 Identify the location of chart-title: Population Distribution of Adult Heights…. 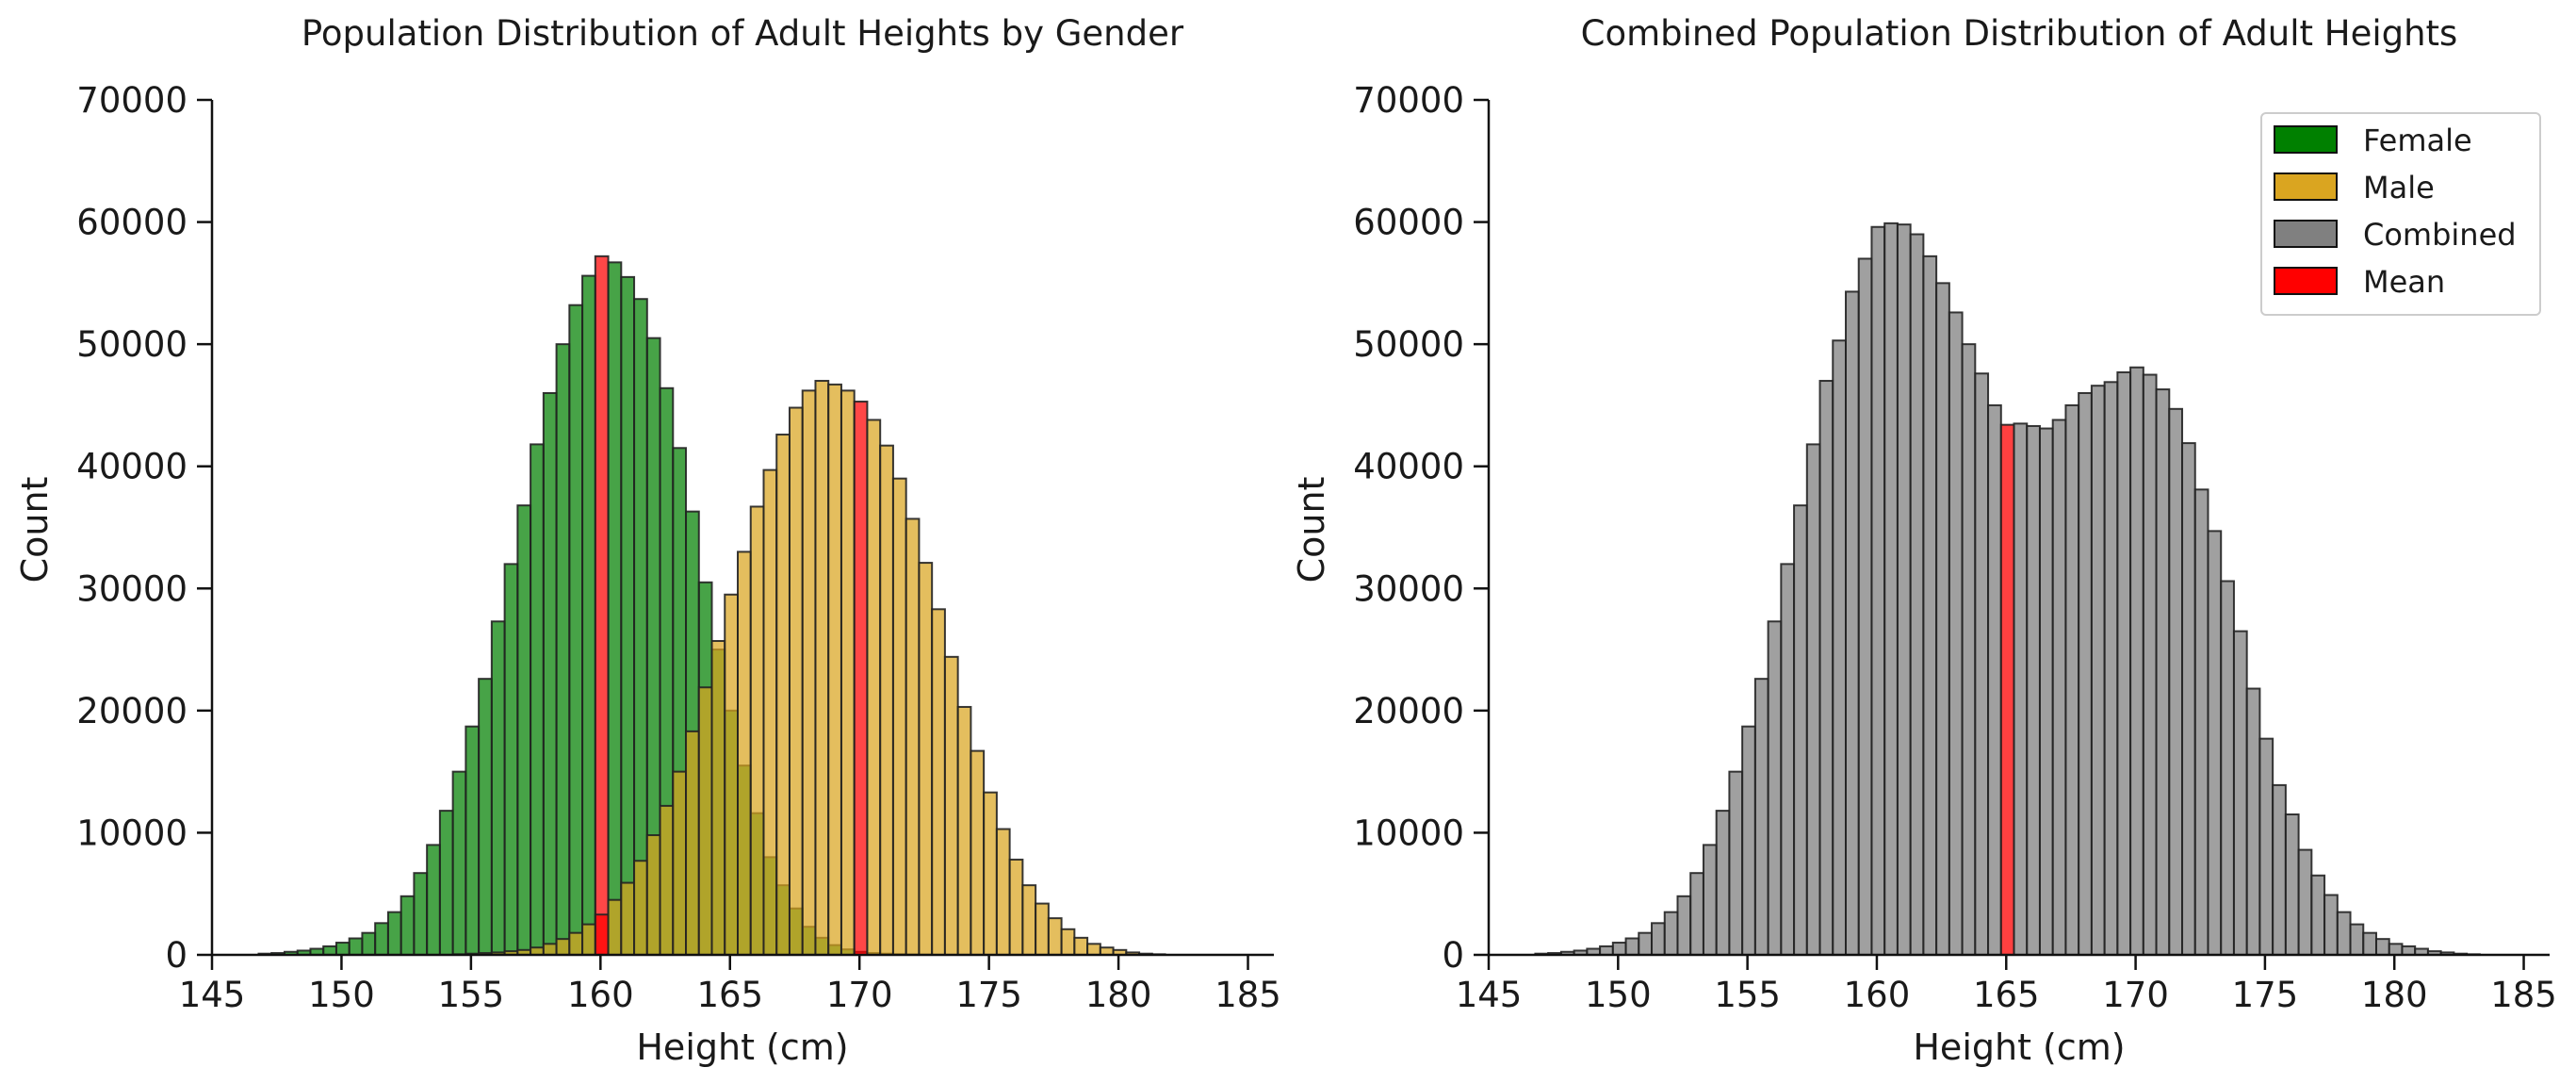
(743, 33).